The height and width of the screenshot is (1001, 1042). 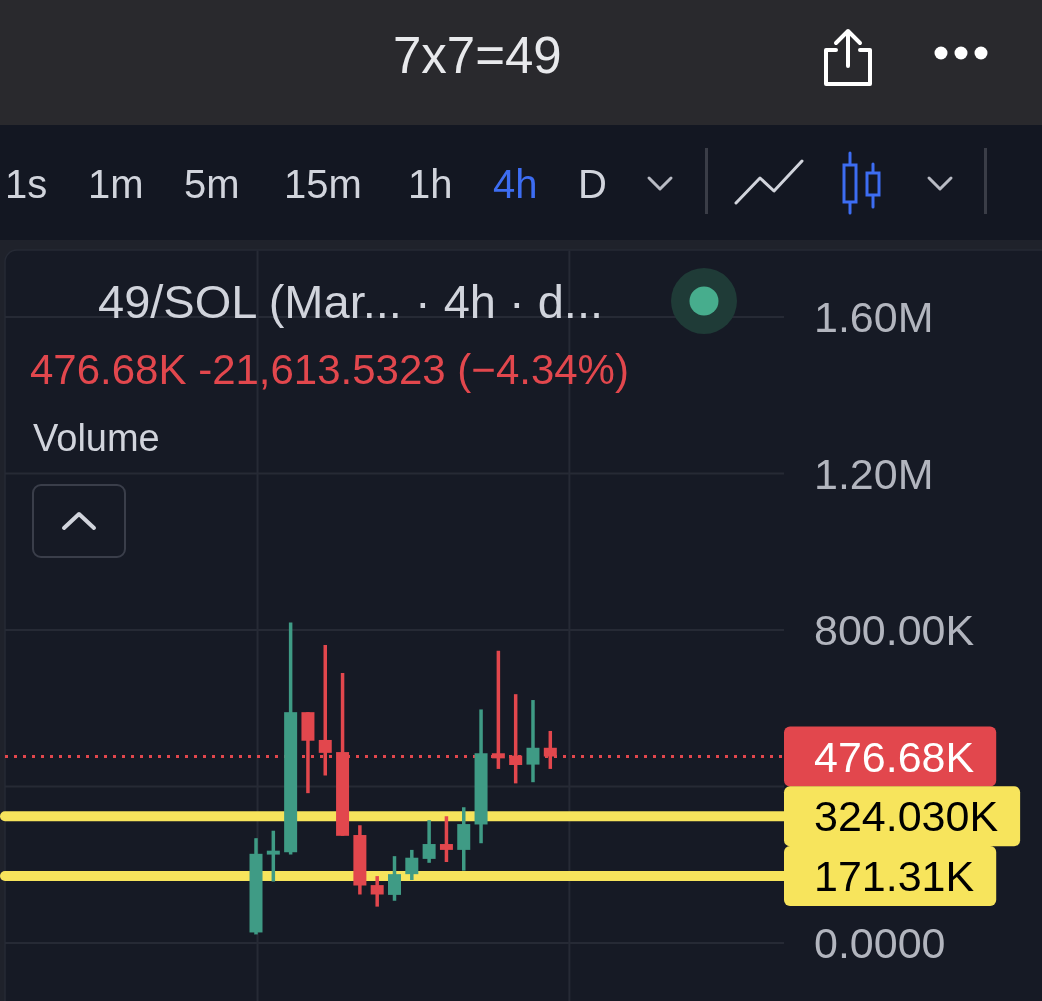 I want to click on text: 15m, so click(x=323, y=184).